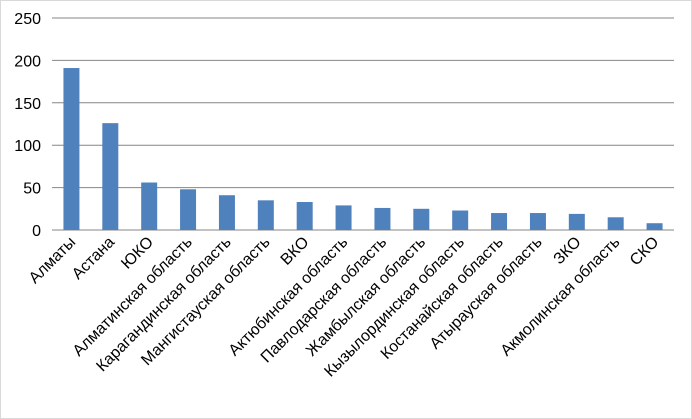 Image resolution: width=692 pixels, height=419 pixels. What do you see at coordinates (295, 251) in the screenshot?
I see `x-tick-label: ВКО` at bounding box center [295, 251].